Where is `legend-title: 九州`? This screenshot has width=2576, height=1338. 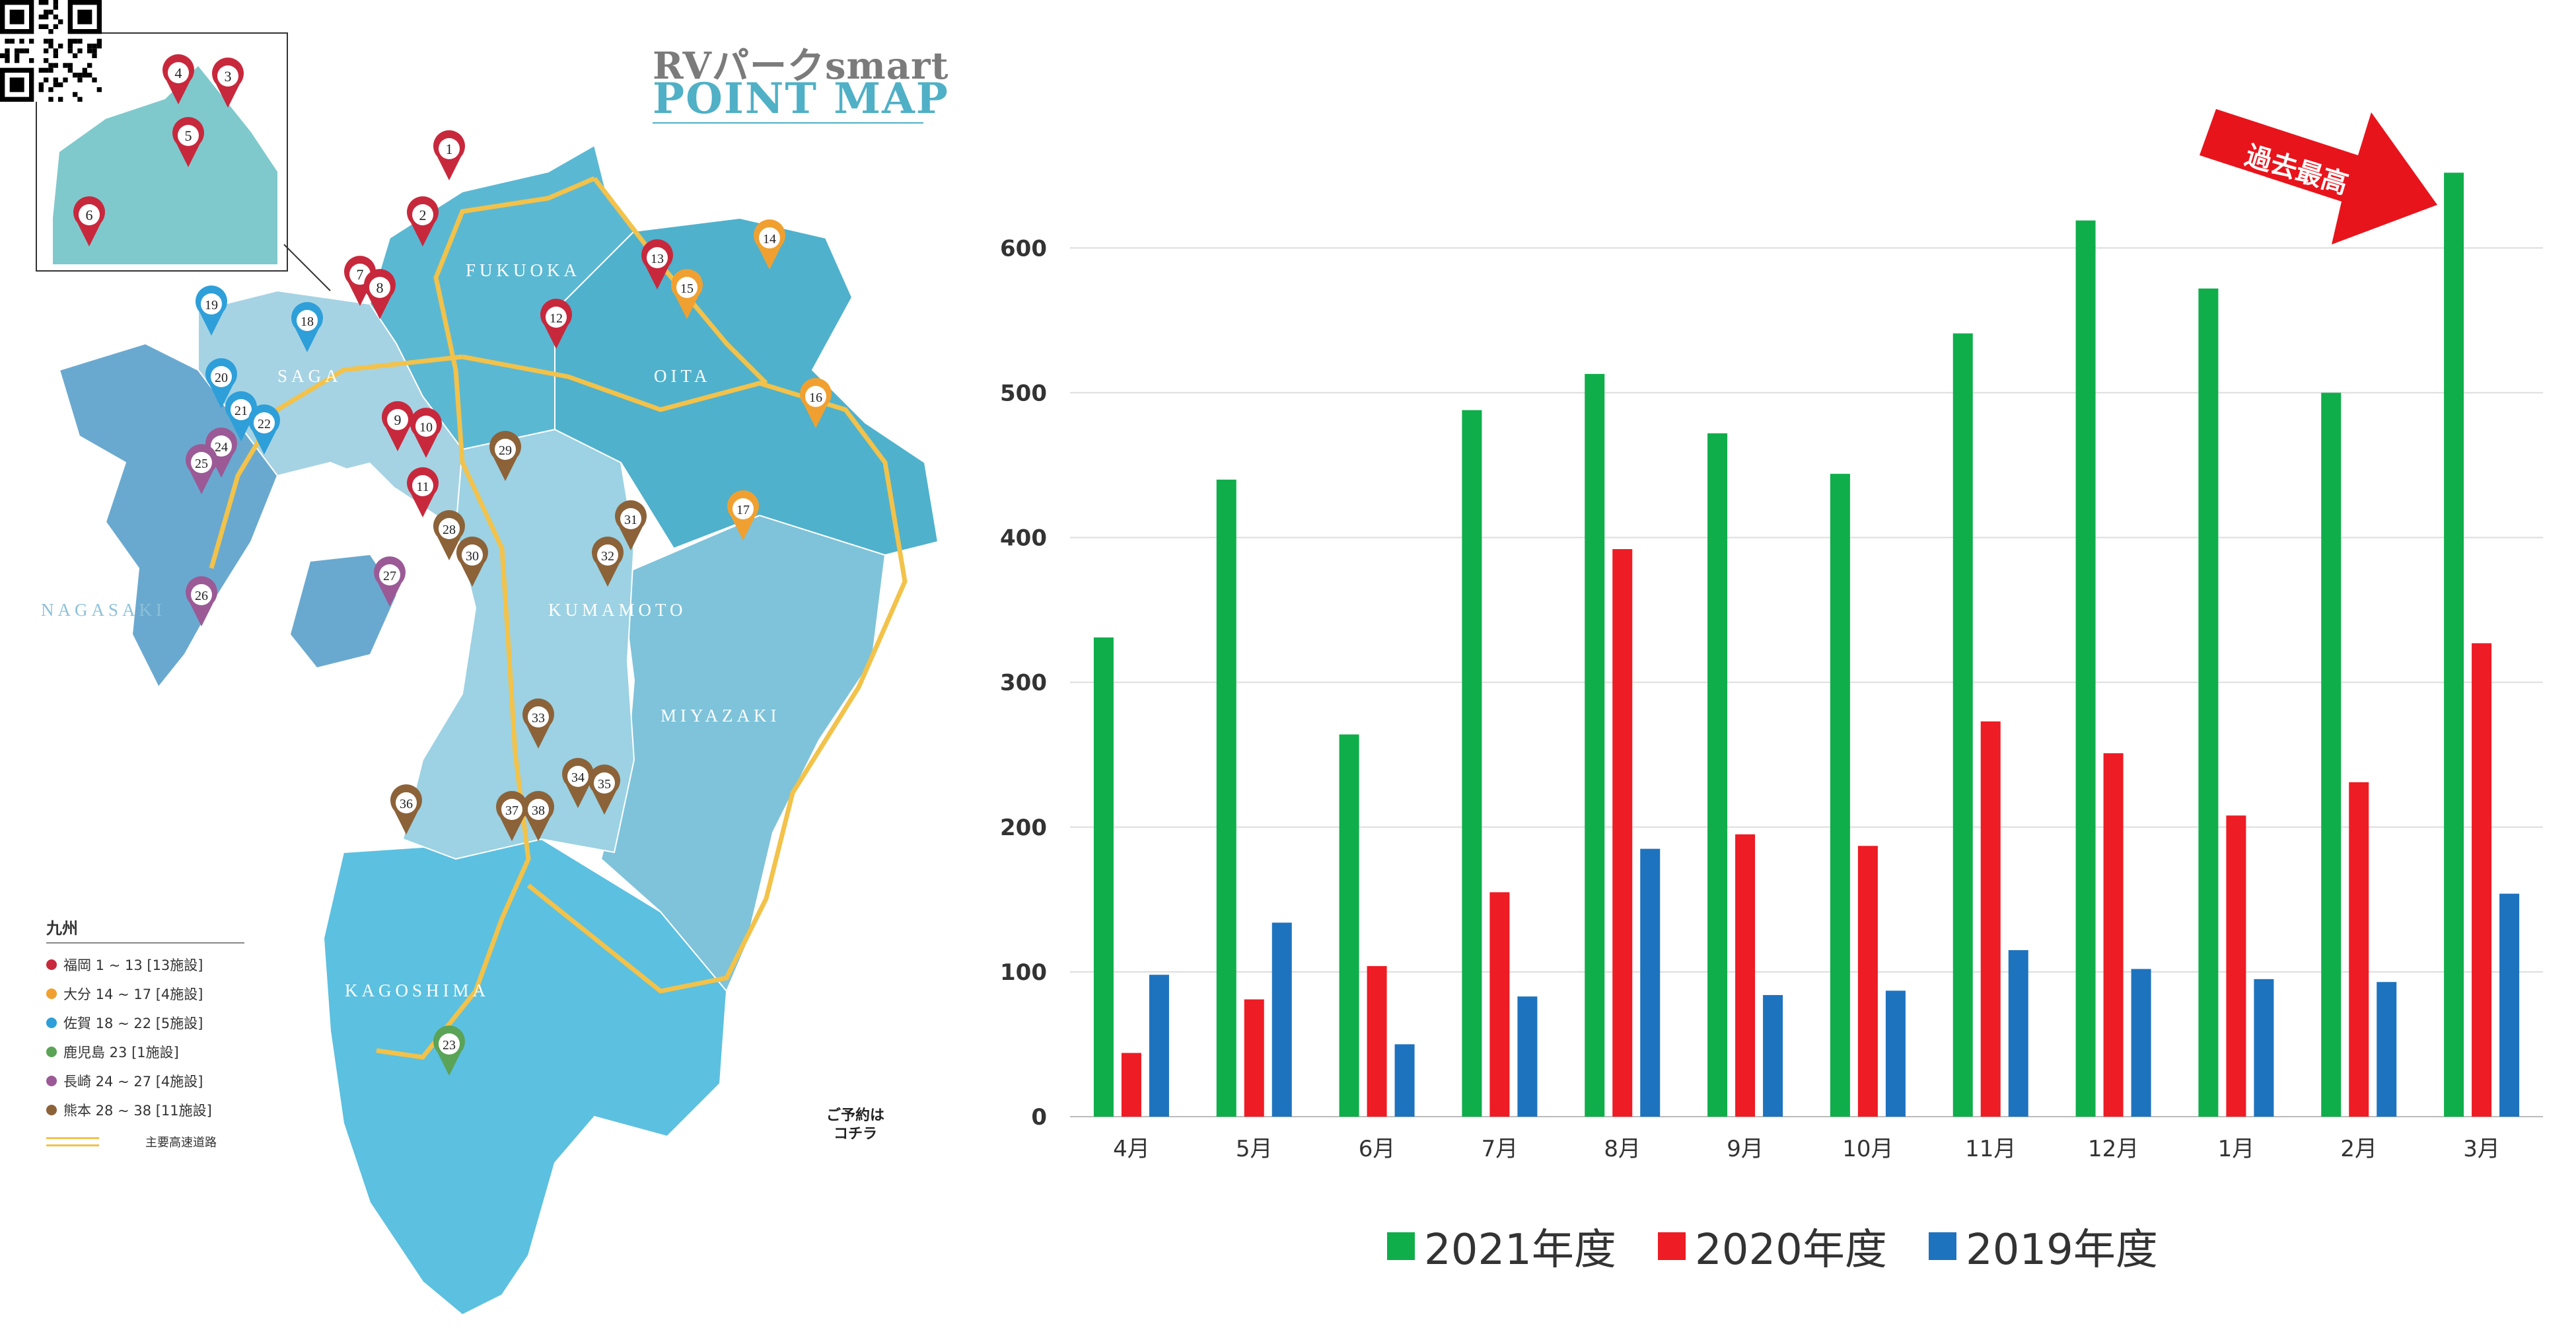 legend-title: 九州 is located at coordinates (145, 929).